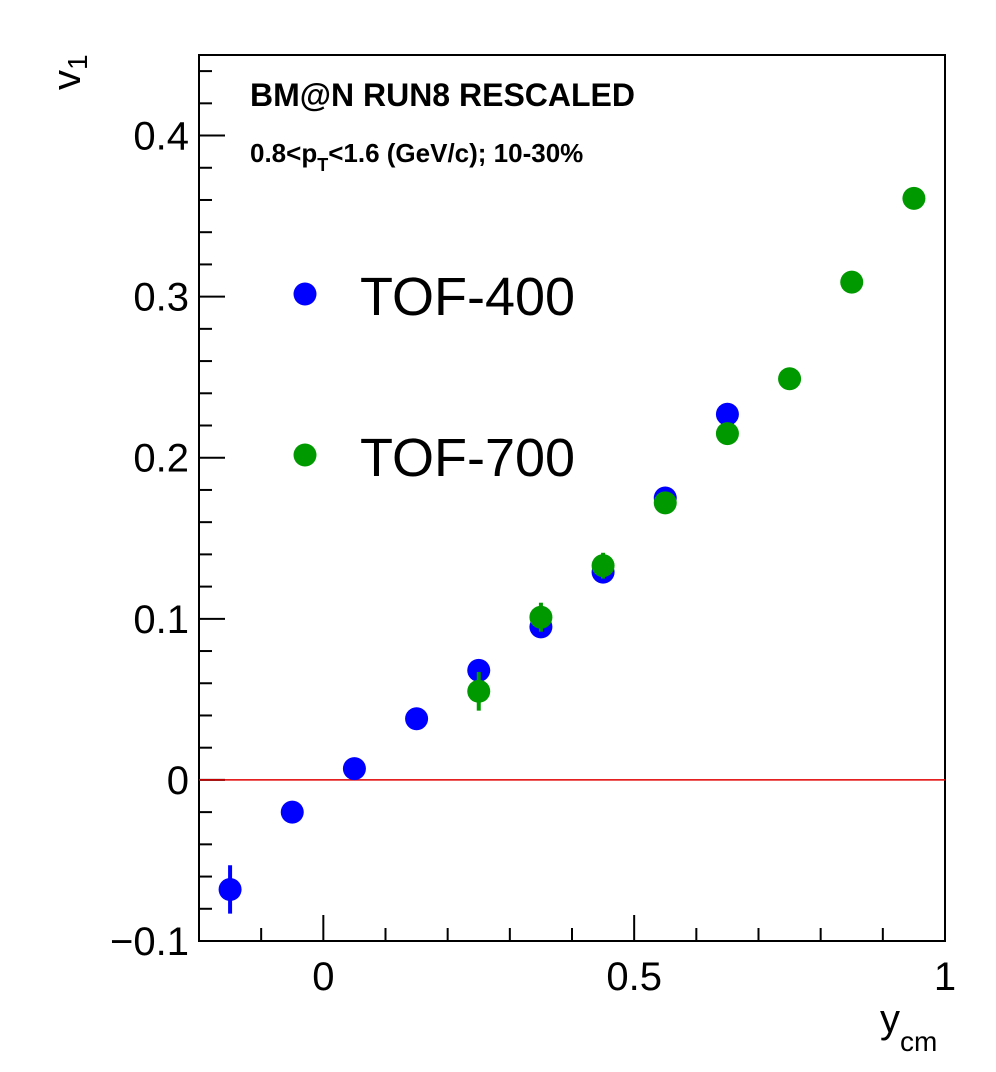  What do you see at coordinates (161, 620) in the screenshot?
I see `y-tick-label: 0.1` at bounding box center [161, 620].